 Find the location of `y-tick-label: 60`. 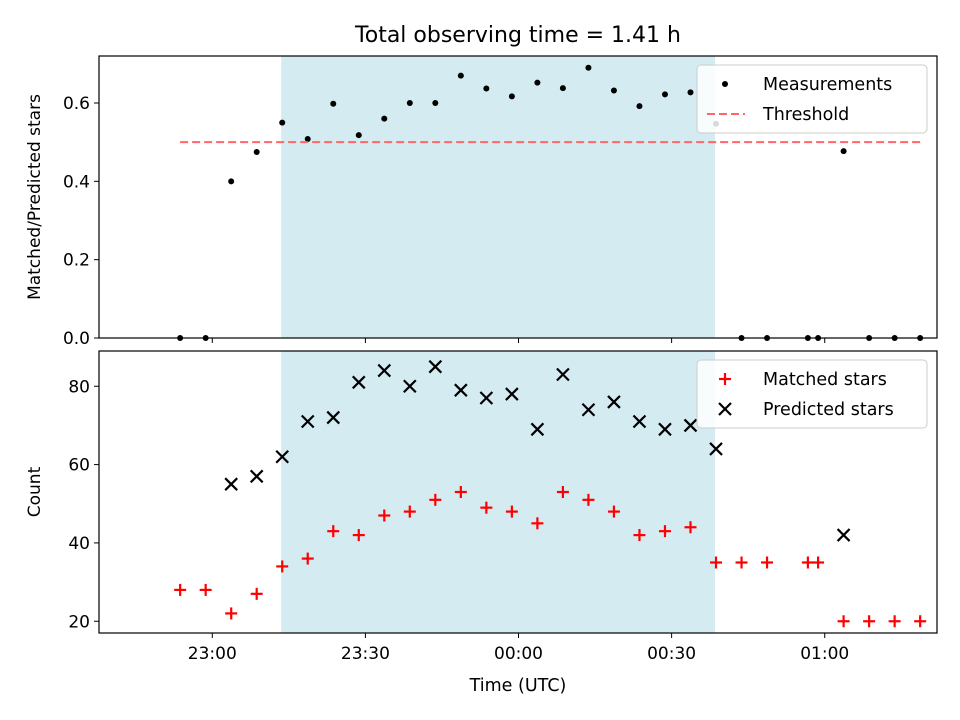

y-tick-label: 60 is located at coordinates (79, 466).